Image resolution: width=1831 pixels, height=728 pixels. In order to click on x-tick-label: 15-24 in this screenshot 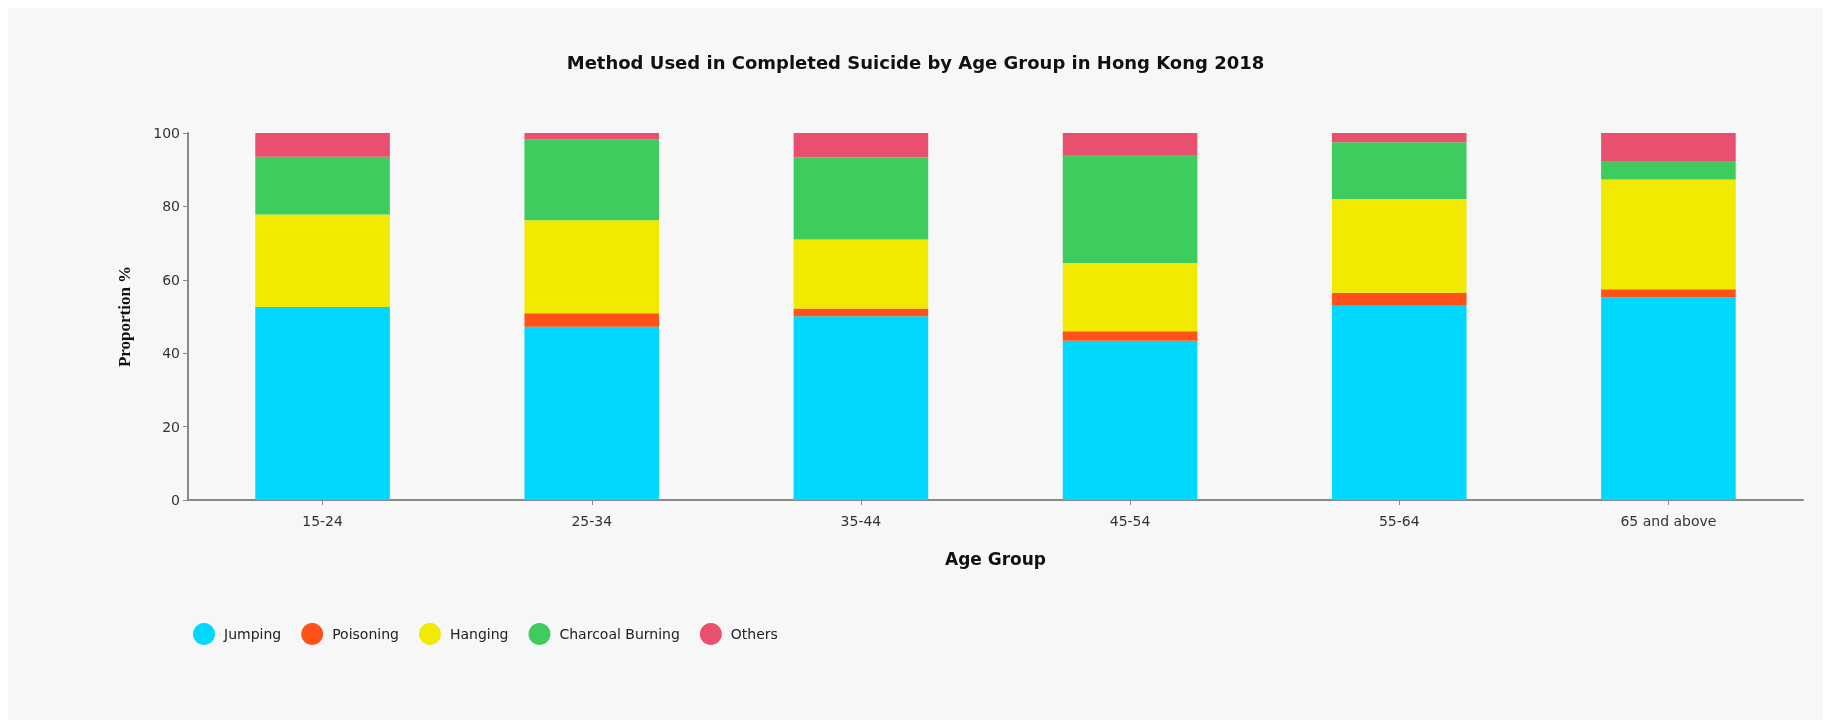, I will do `click(323, 521)`.